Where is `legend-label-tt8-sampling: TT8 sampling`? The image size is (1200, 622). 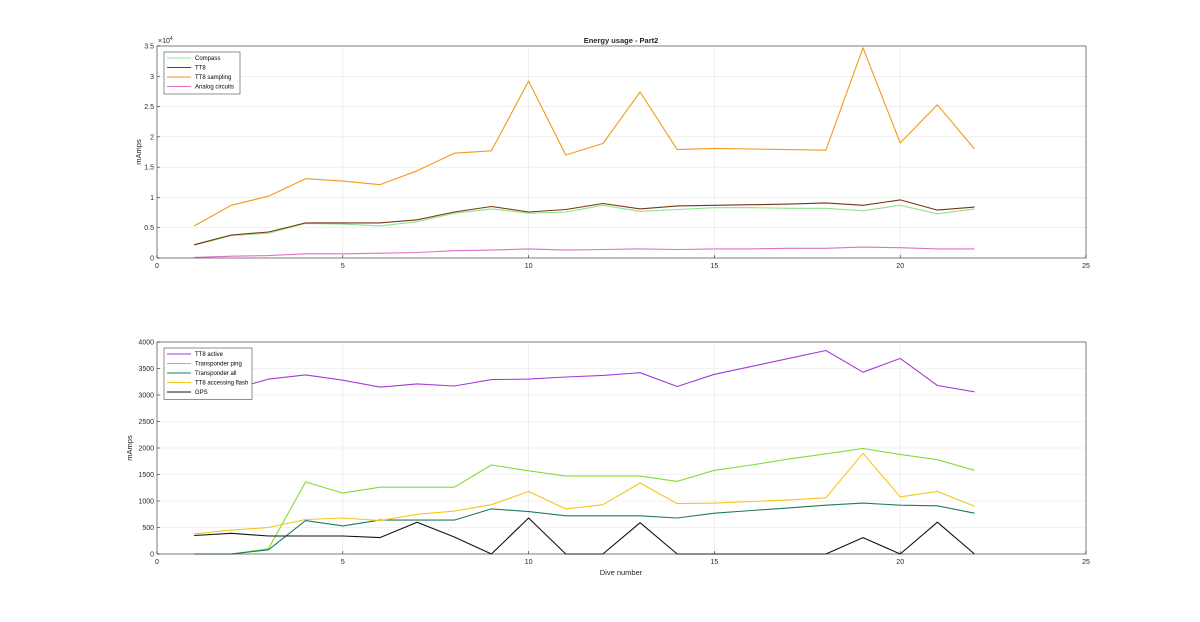
legend-label-tt8-sampling: TT8 sampling is located at coordinates (213, 78).